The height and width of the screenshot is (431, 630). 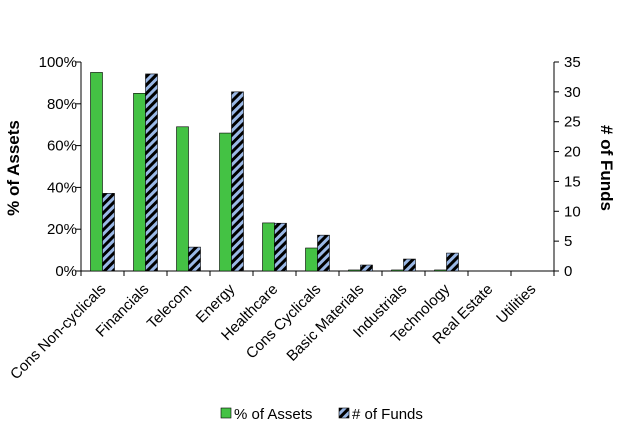 What do you see at coordinates (62, 104) in the screenshot?
I see `left-tick-label: 80%` at bounding box center [62, 104].